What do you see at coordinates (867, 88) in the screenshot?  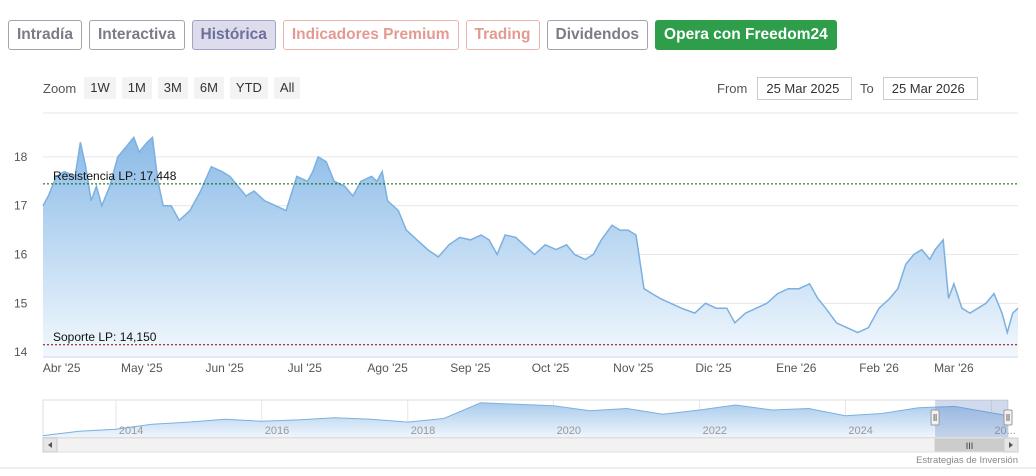 I see `to-label: To` at bounding box center [867, 88].